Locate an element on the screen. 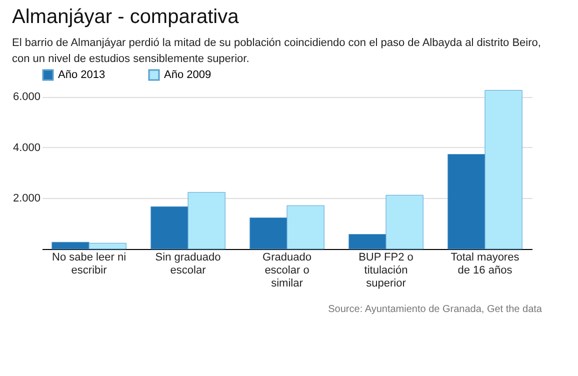  y-tick-label: 6.000 is located at coordinates (26, 97).